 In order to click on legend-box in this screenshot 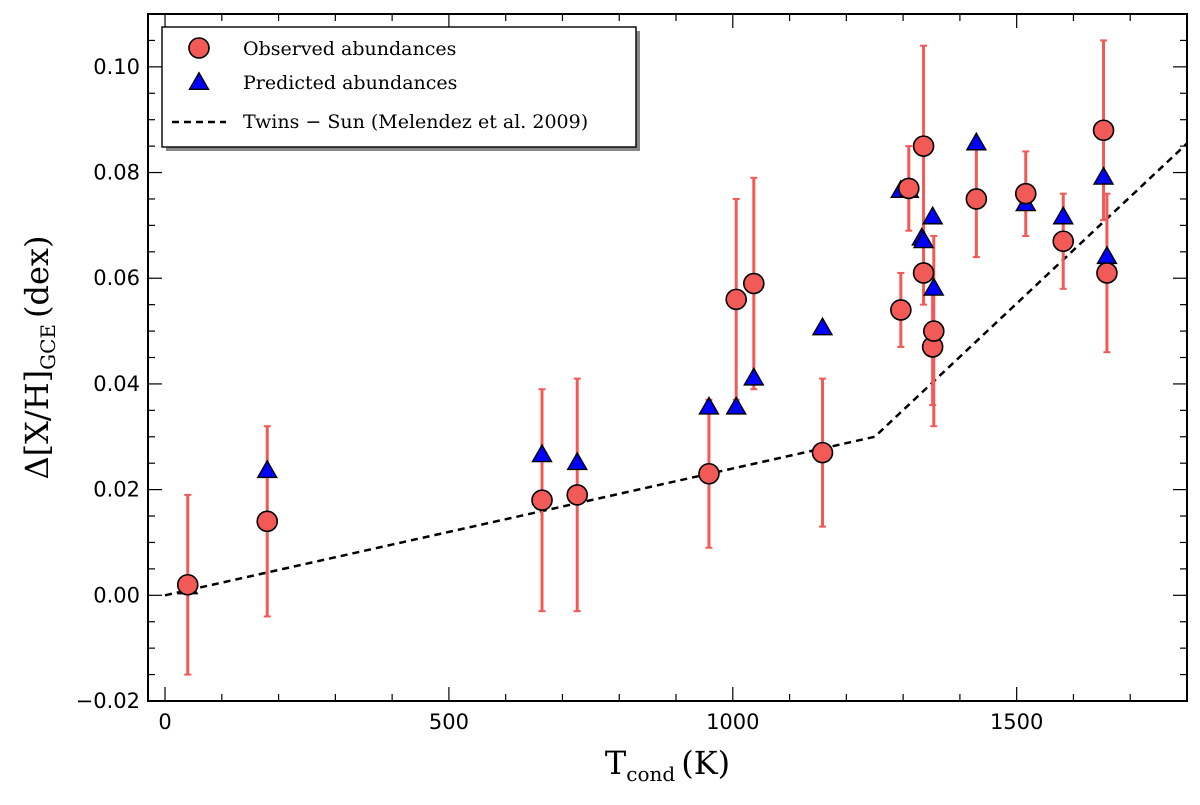, I will do `click(399, 87)`.